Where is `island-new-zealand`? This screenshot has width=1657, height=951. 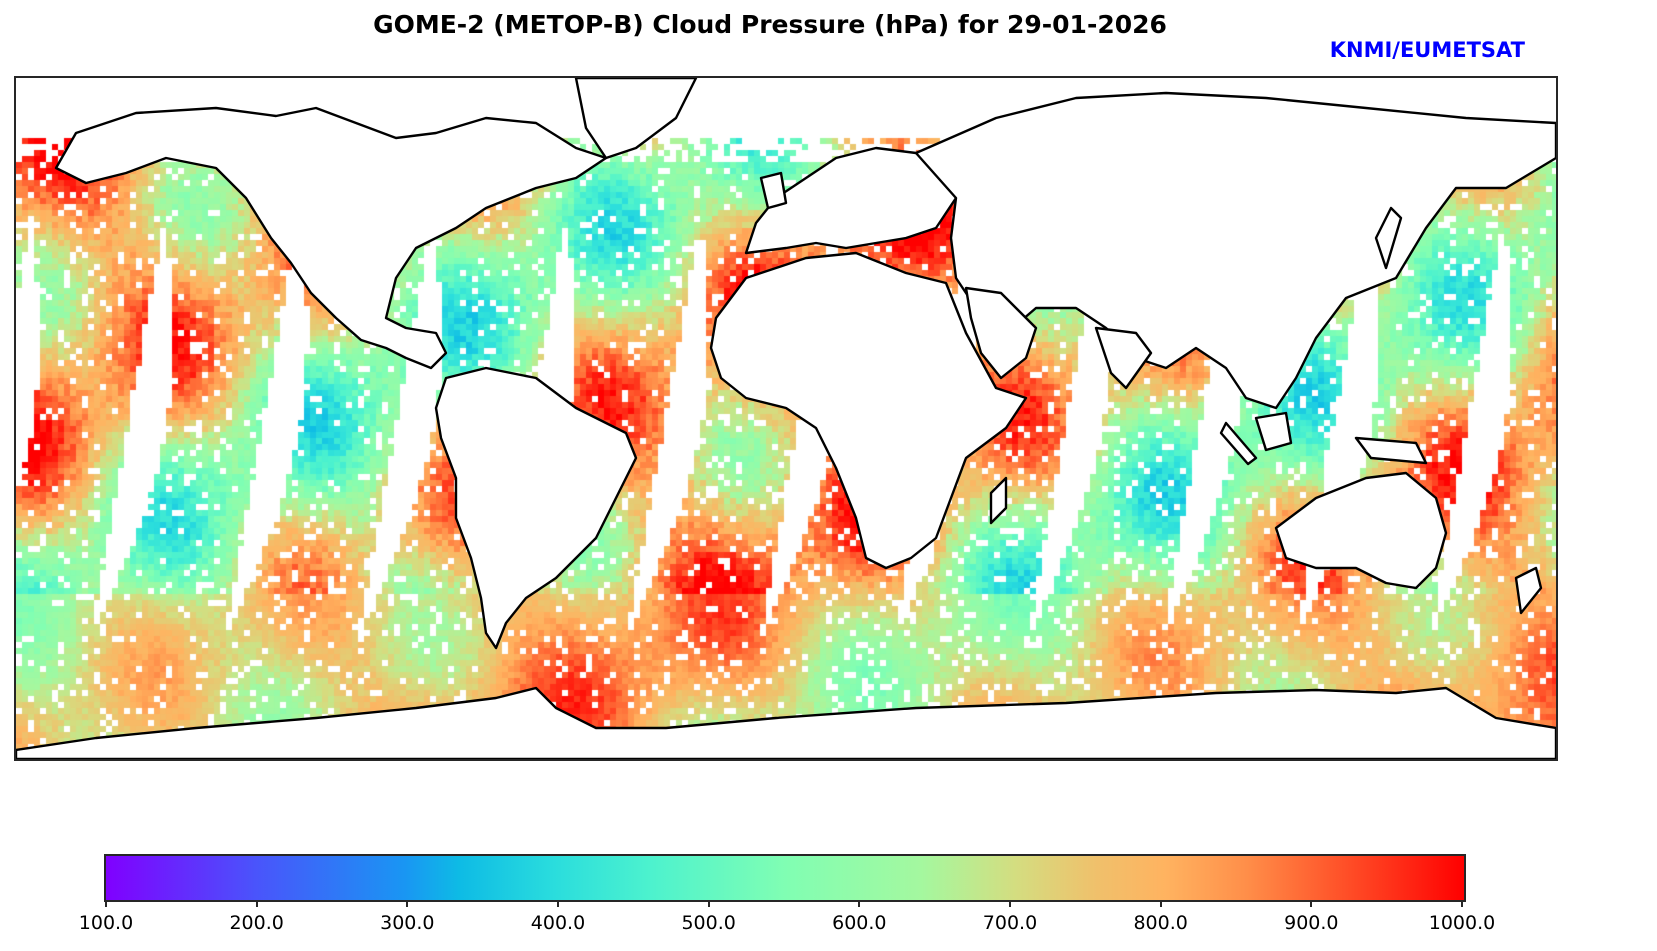
island-new-zealand is located at coordinates (1528, 590).